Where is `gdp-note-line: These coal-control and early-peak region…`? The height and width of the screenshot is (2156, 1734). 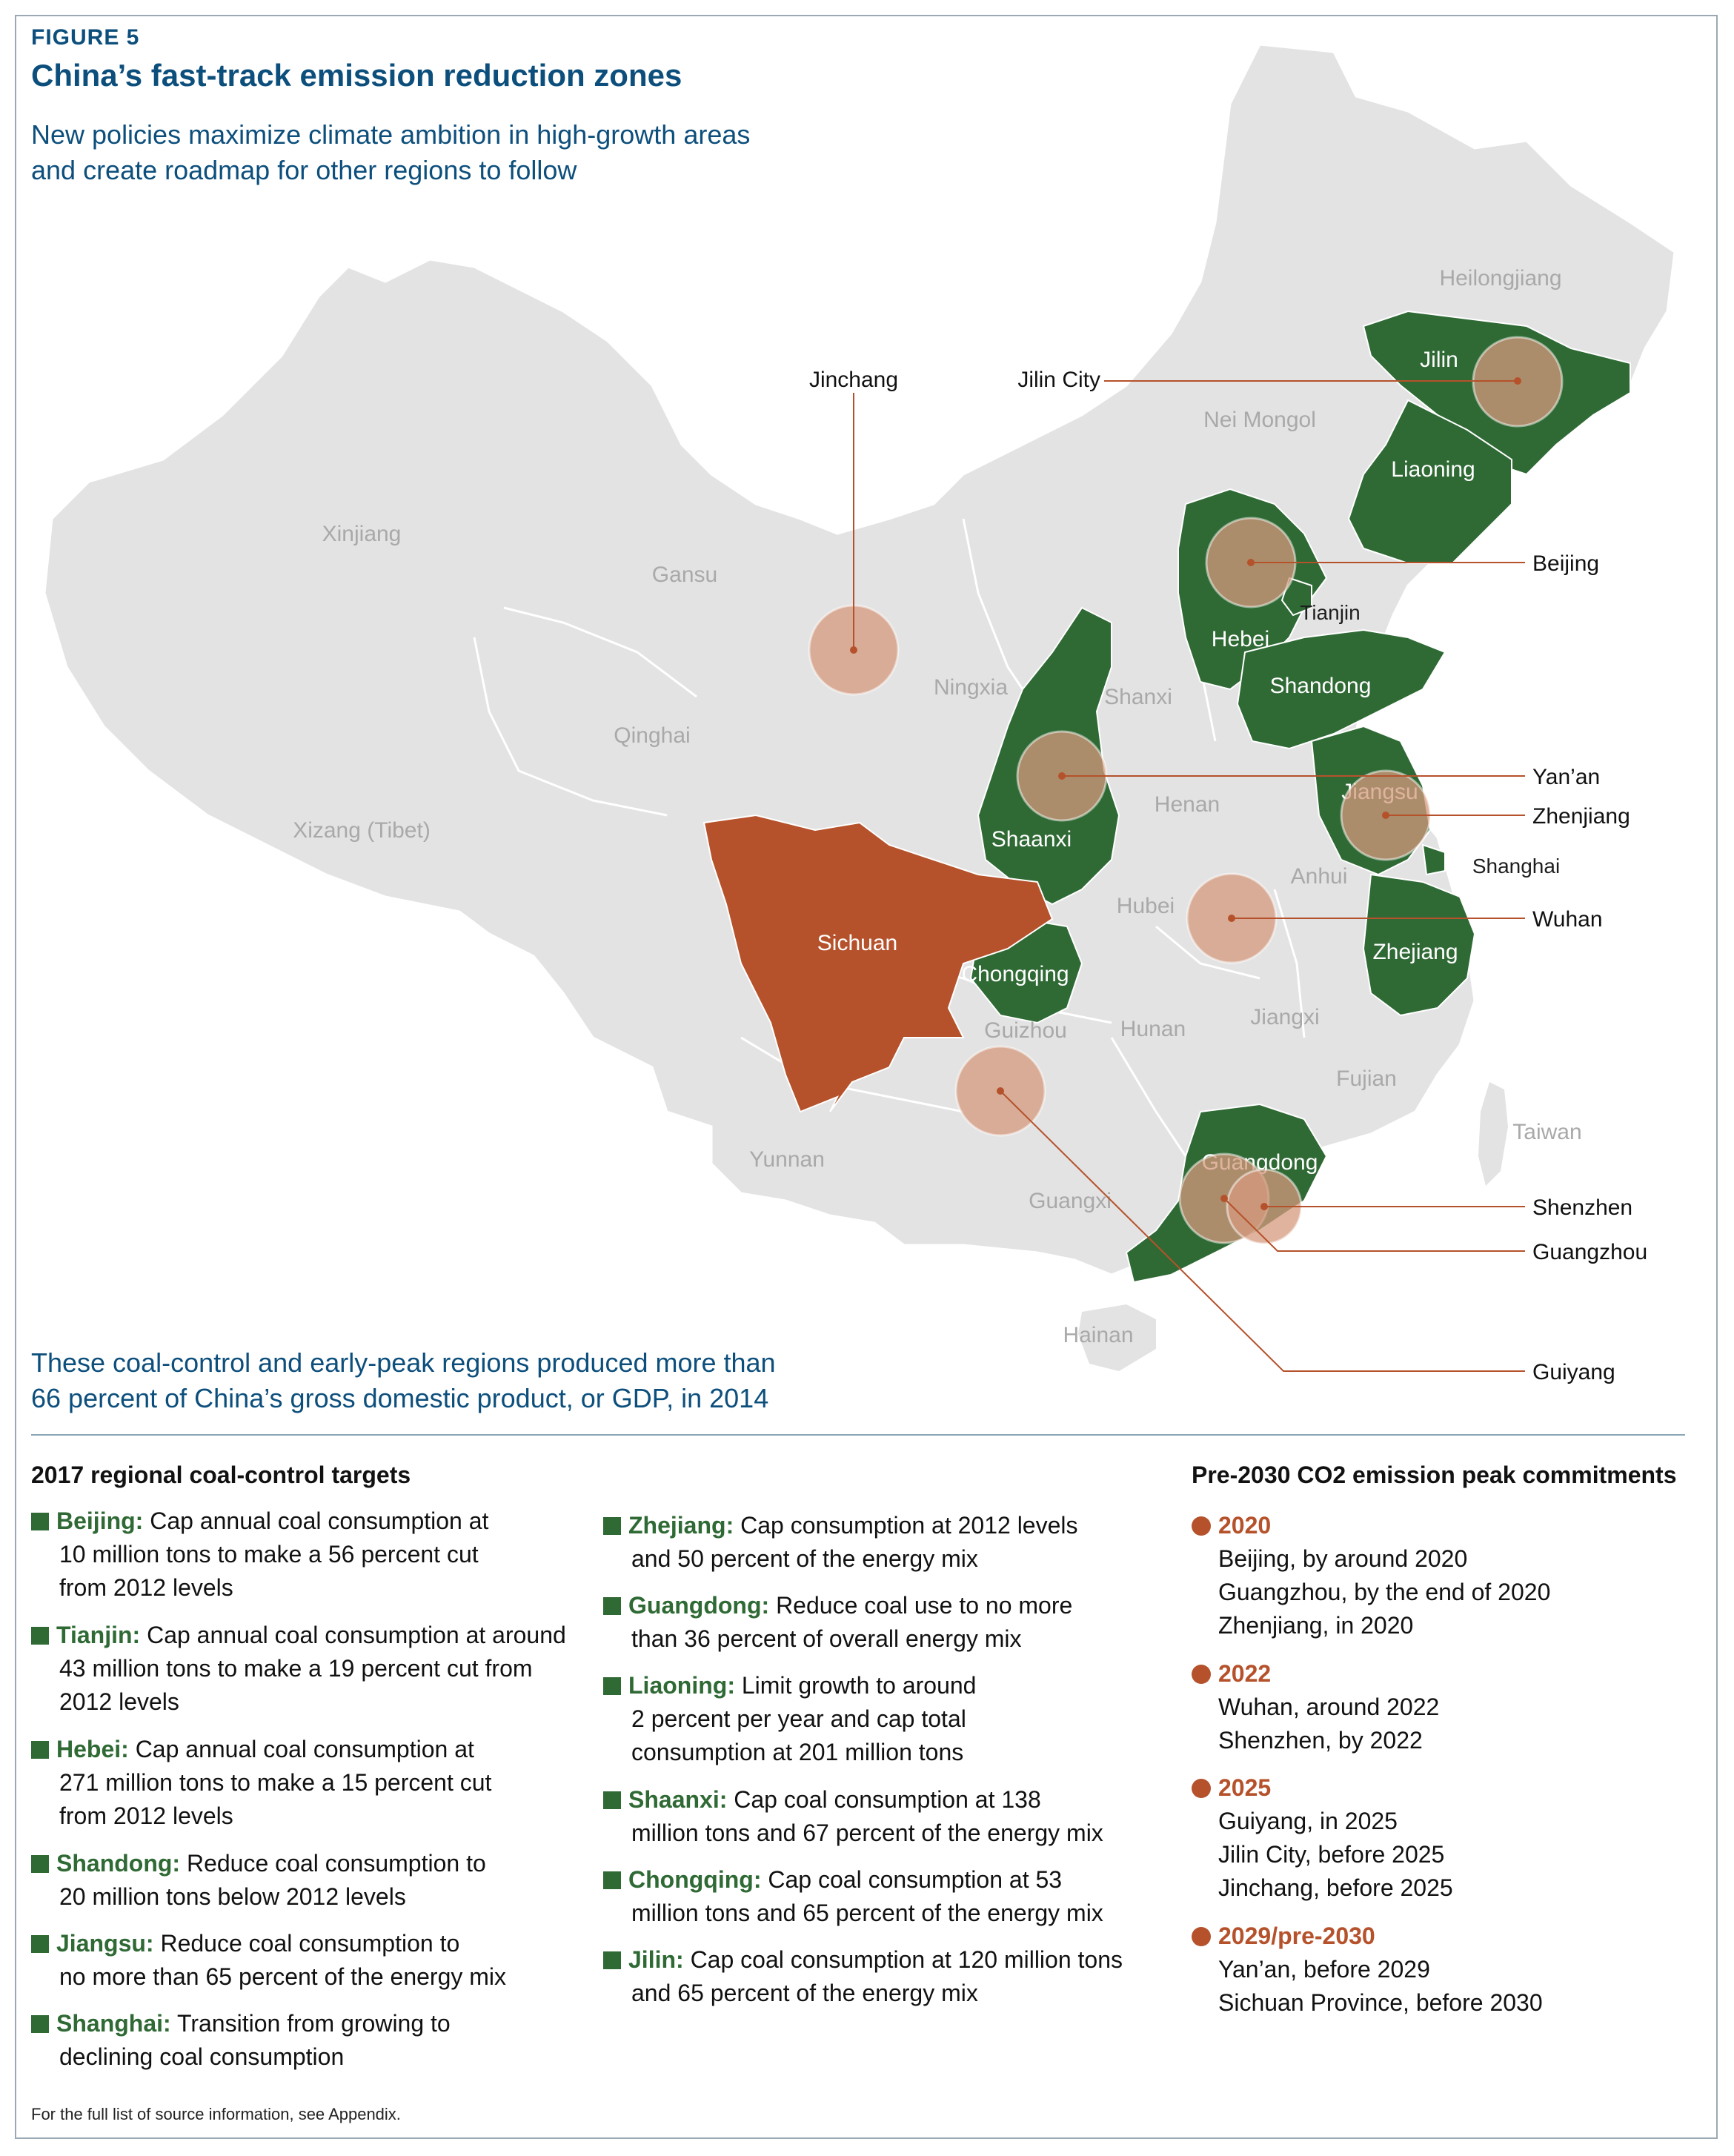 gdp-note-line: These coal-control and early-peak region… is located at coordinates (403, 1362).